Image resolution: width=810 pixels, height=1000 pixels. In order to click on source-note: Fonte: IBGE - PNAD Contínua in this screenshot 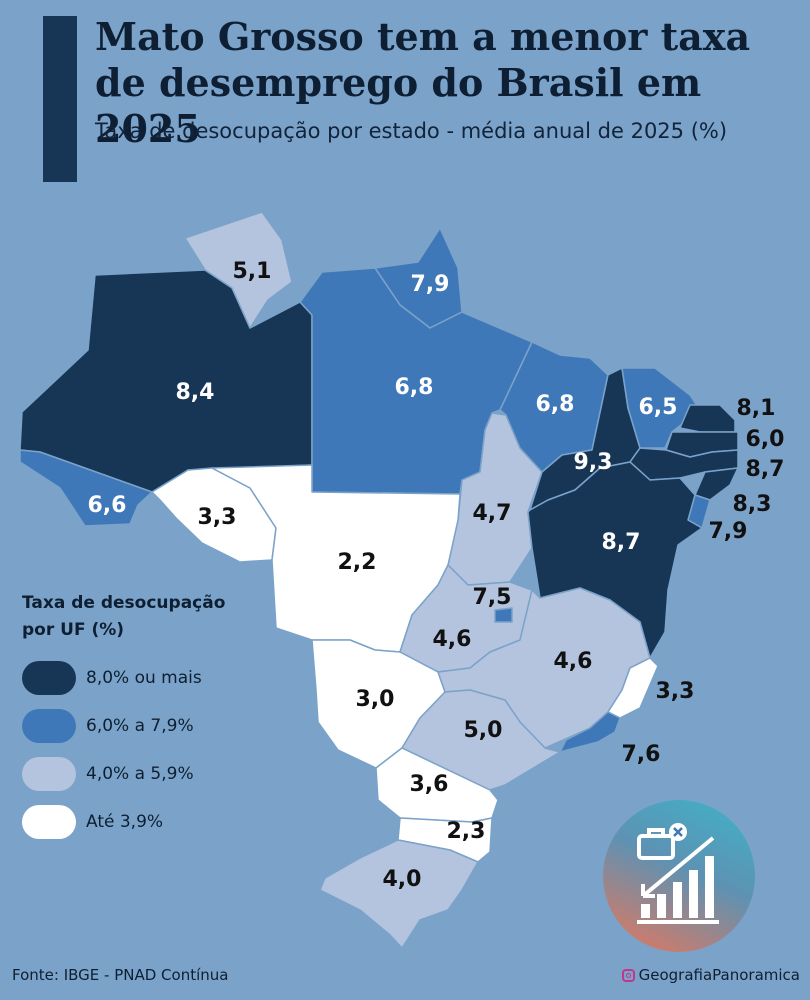, I will do `click(120, 975)`.